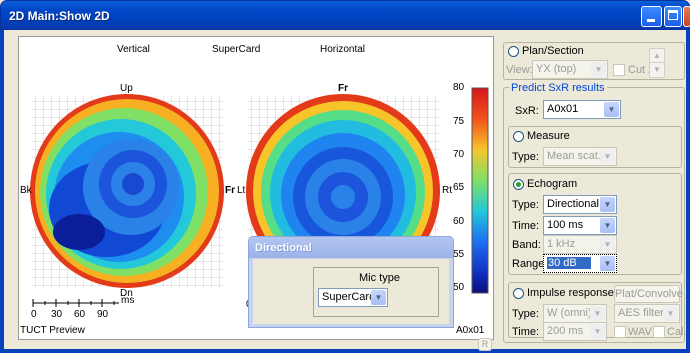 The height and width of the screenshot is (353, 690). Describe the element at coordinates (569, 313) in the screenshot. I see `imp-type-value: W (omni)` at that location.